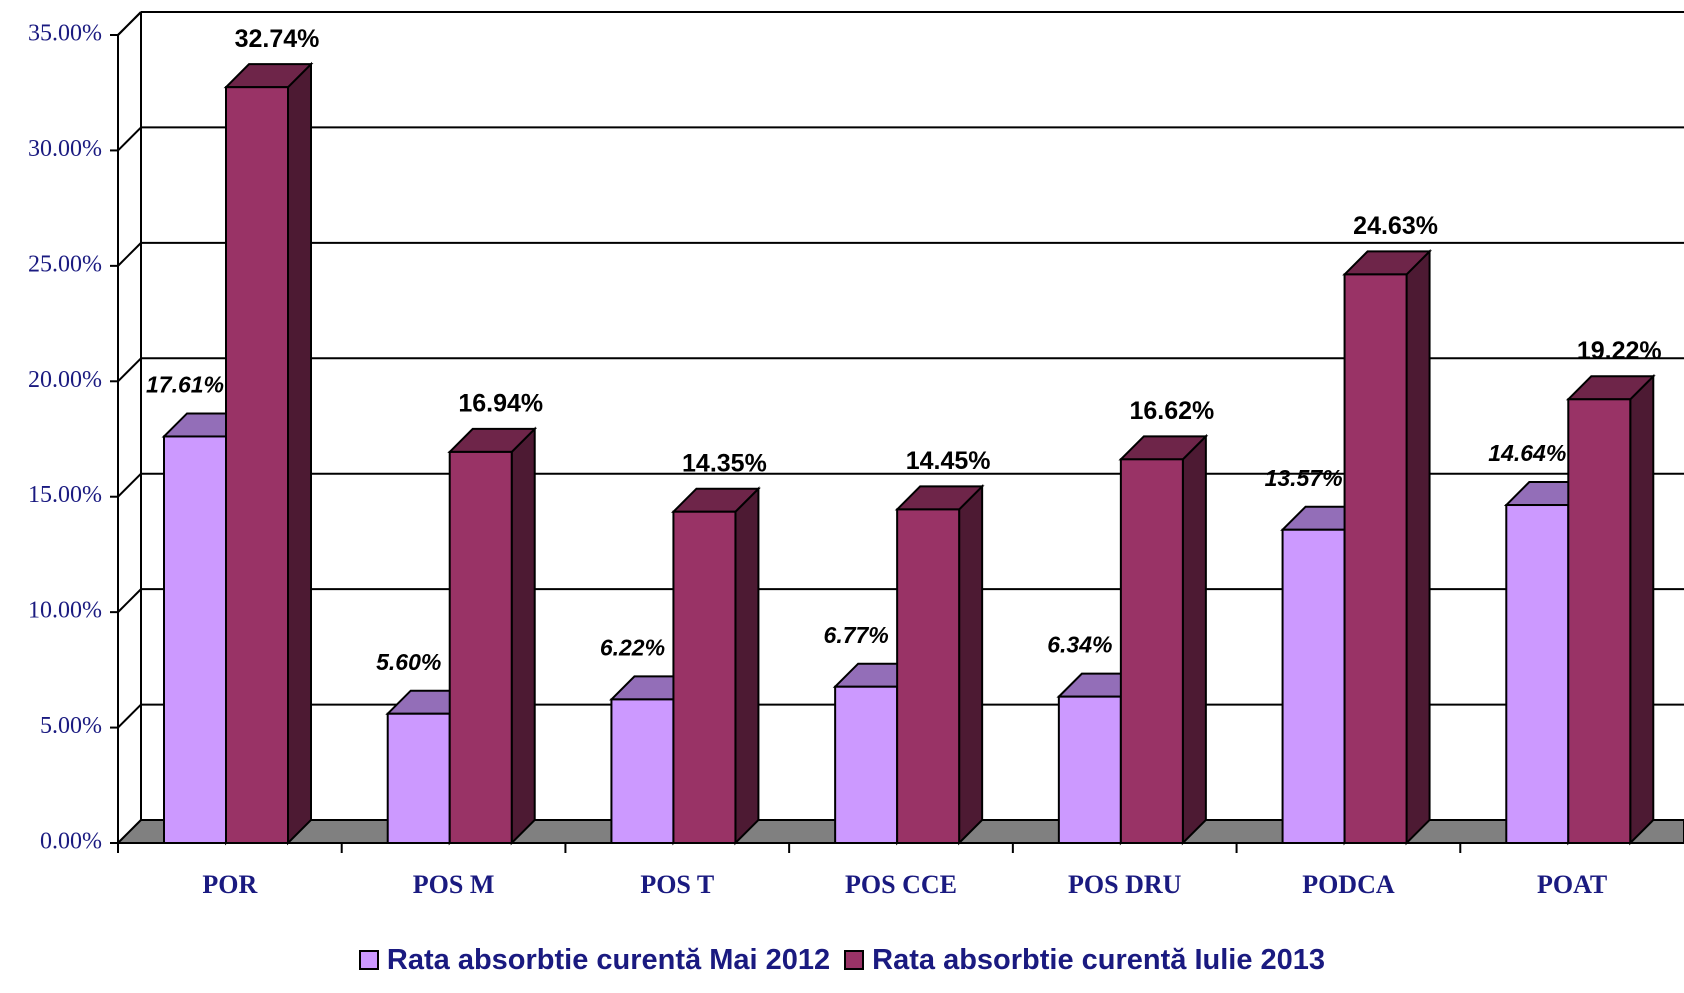 This screenshot has width=1684, height=993. I want to click on legend-item: Rata absorbtie curentă Iulie 2013, so click(1084, 960).